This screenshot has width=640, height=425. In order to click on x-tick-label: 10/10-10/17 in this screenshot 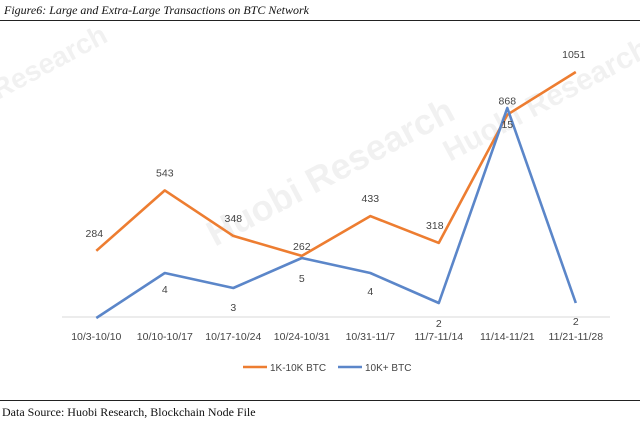, I will do `click(165, 337)`.